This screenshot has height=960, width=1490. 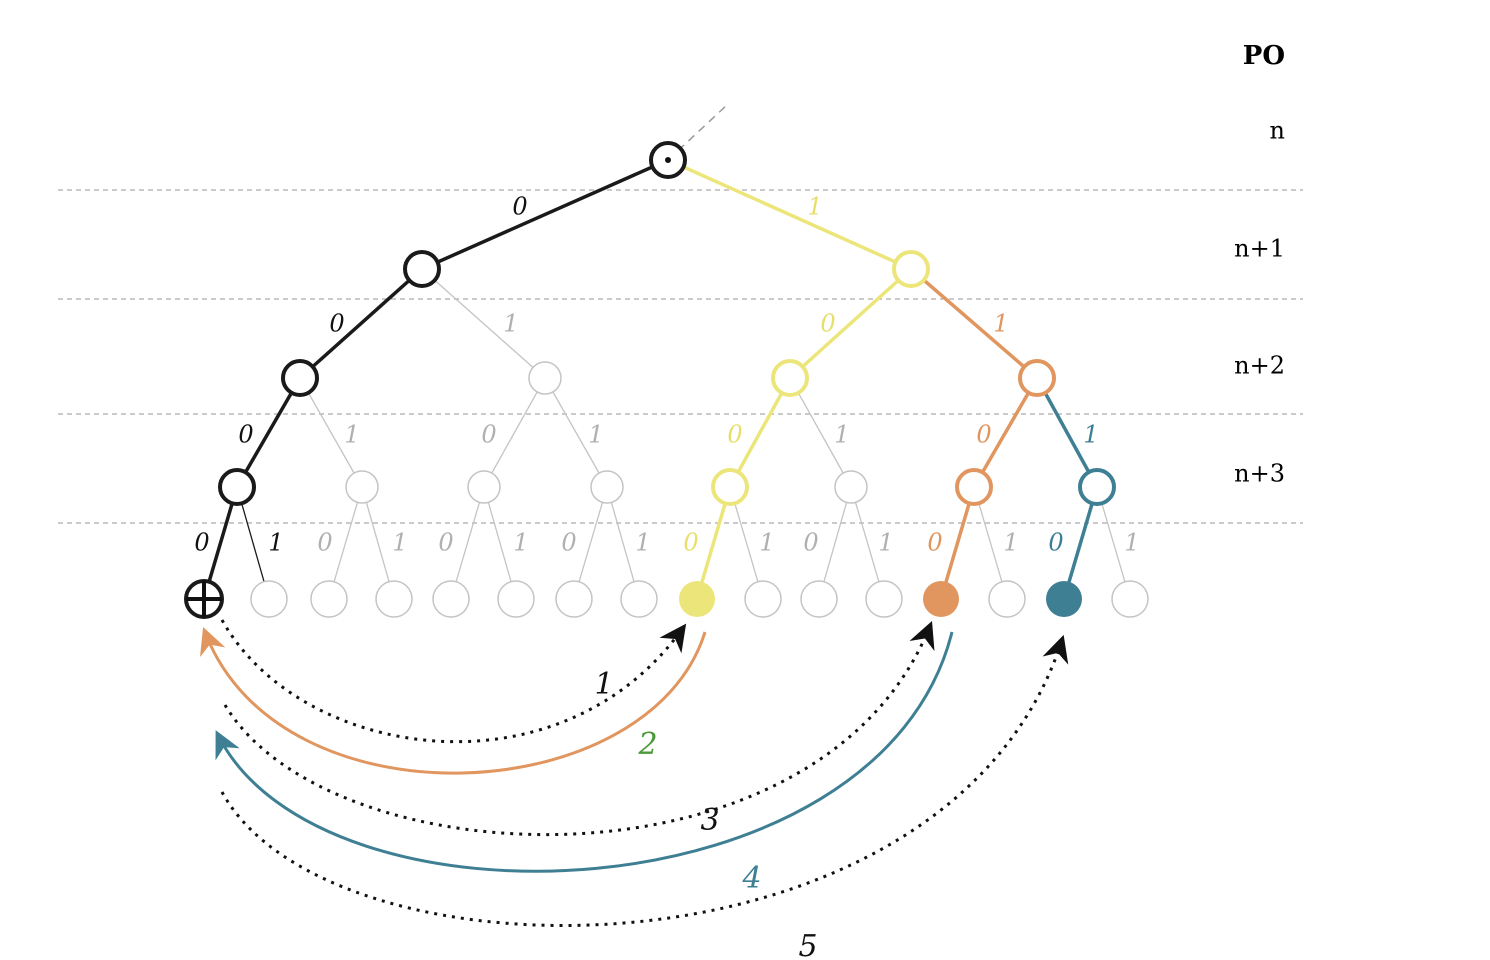 What do you see at coordinates (603, 684) in the screenshot?
I see `arrow-label: 1` at bounding box center [603, 684].